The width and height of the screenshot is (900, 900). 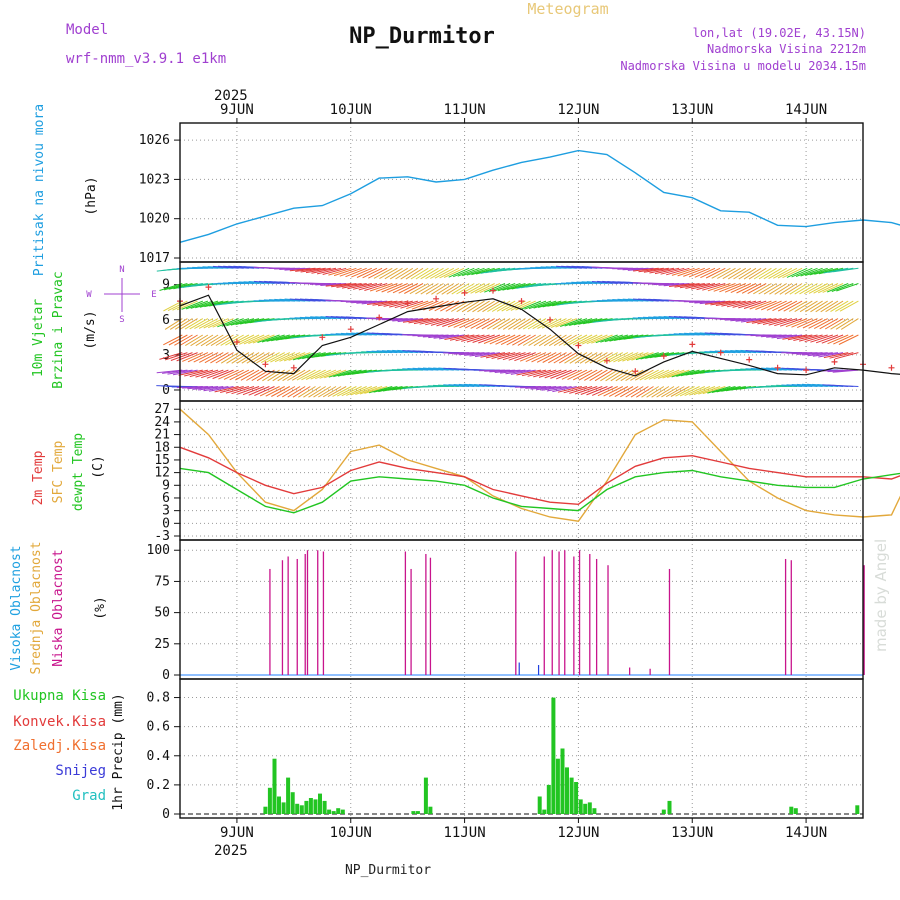 I want to click on bottom-day-label: 11JUN, so click(x=465, y=833).